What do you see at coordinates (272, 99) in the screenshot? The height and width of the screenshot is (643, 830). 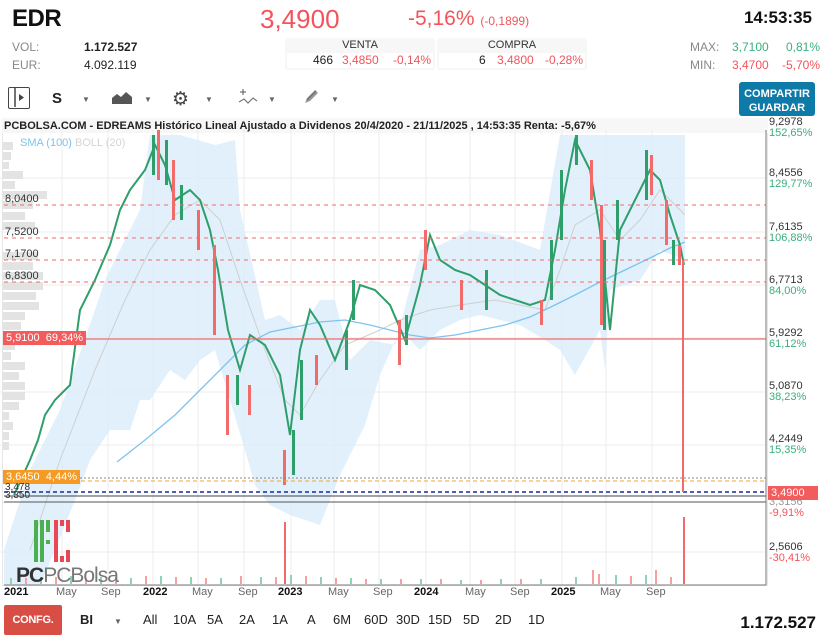 I see `indicators-dropdown-caret: ▼` at bounding box center [272, 99].